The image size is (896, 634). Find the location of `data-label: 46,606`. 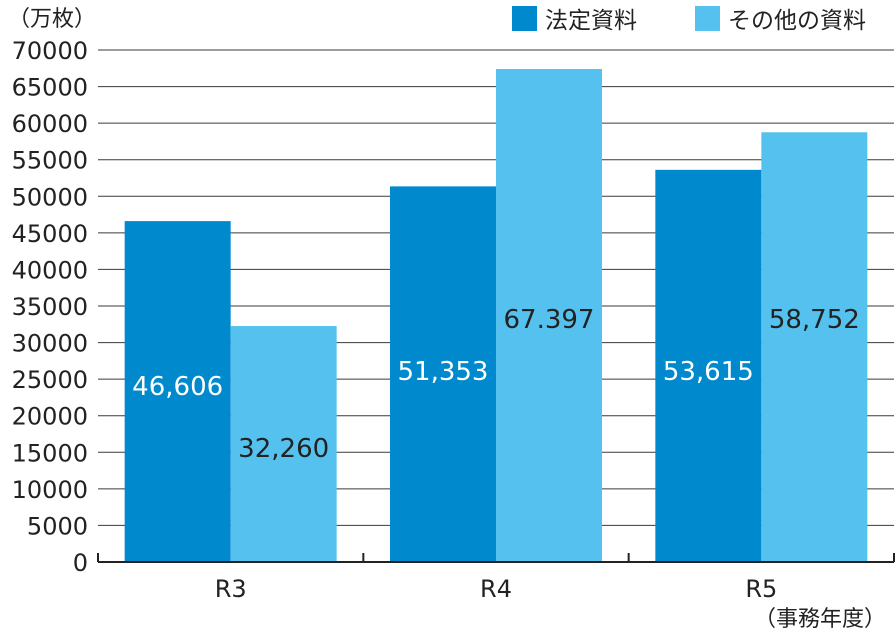

data-label: 46,606 is located at coordinates (177, 387).